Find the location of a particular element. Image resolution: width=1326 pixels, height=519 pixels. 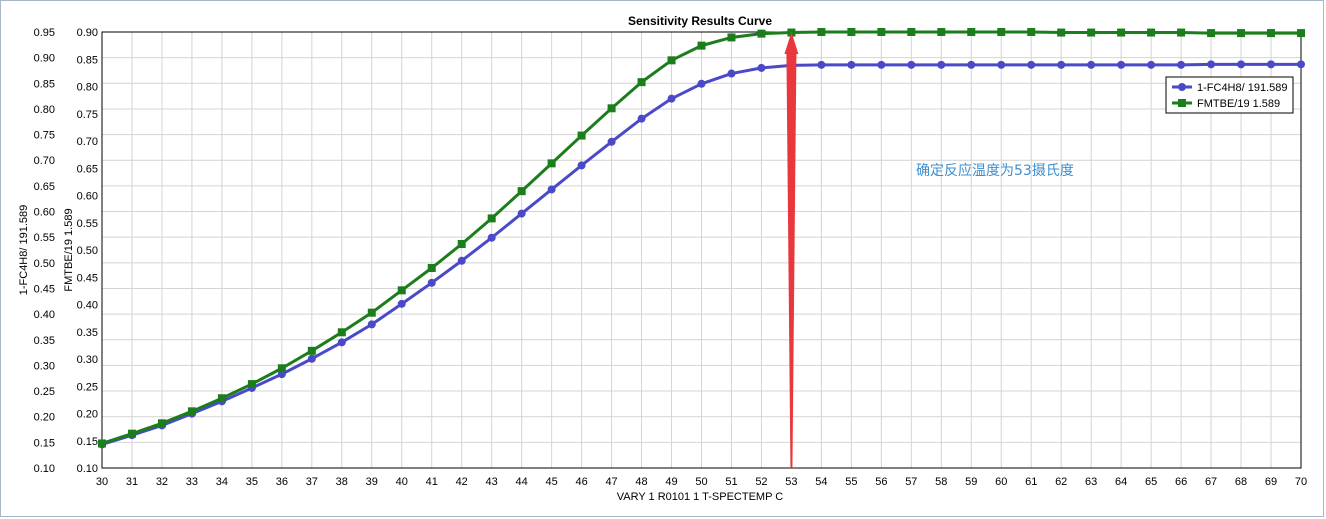

x-tick-label: 57 is located at coordinates (911, 482).